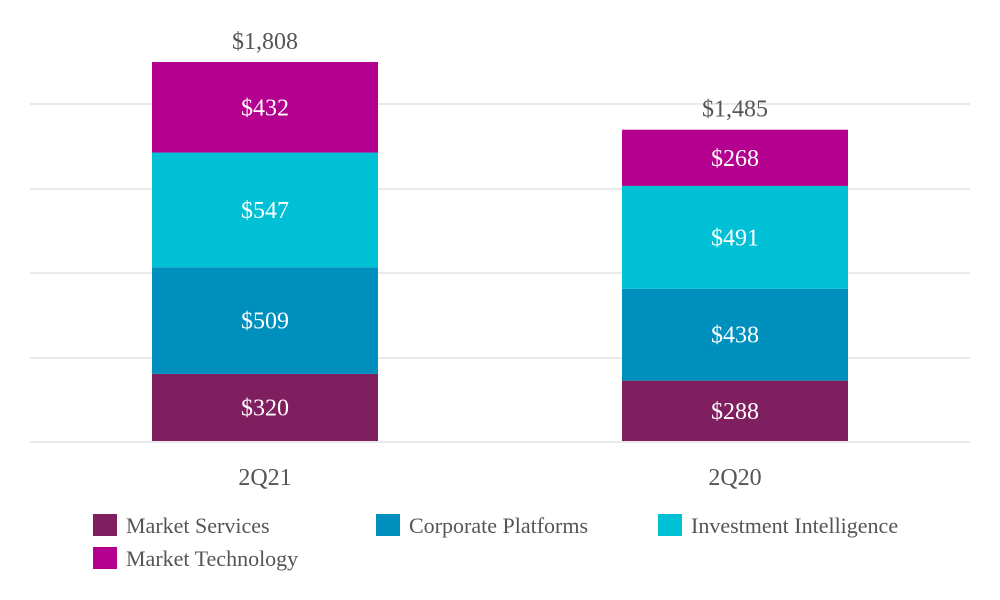 This screenshot has width=1000, height=600. Describe the element at coordinates (264, 478) in the screenshot. I see `x-tick-label: 2Q21` at that location.